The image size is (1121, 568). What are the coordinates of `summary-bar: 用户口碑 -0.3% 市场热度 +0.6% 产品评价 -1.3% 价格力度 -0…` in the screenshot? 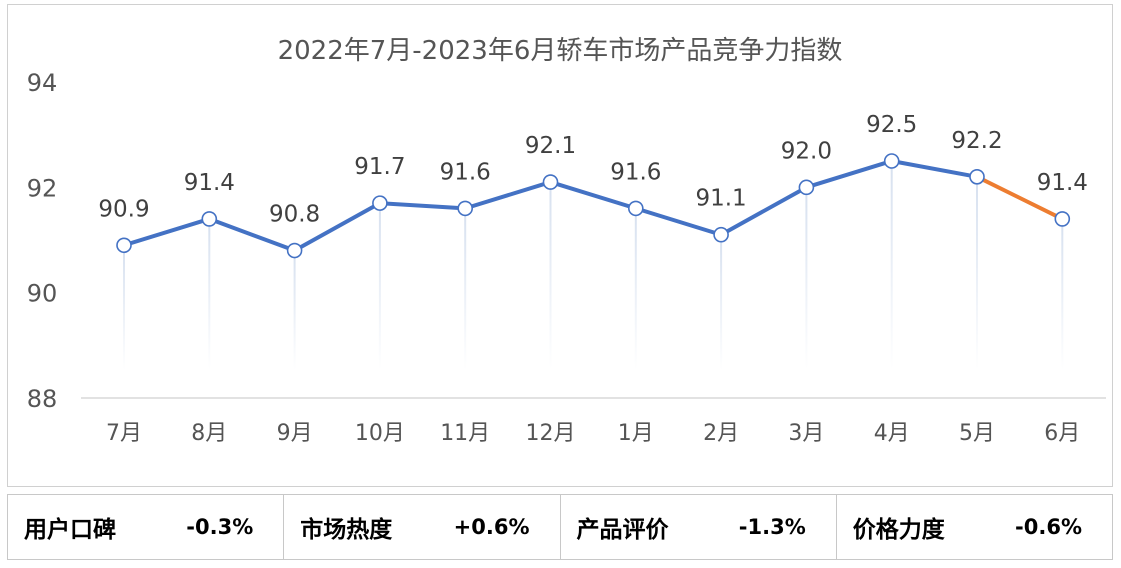 It's located at (560, 527).